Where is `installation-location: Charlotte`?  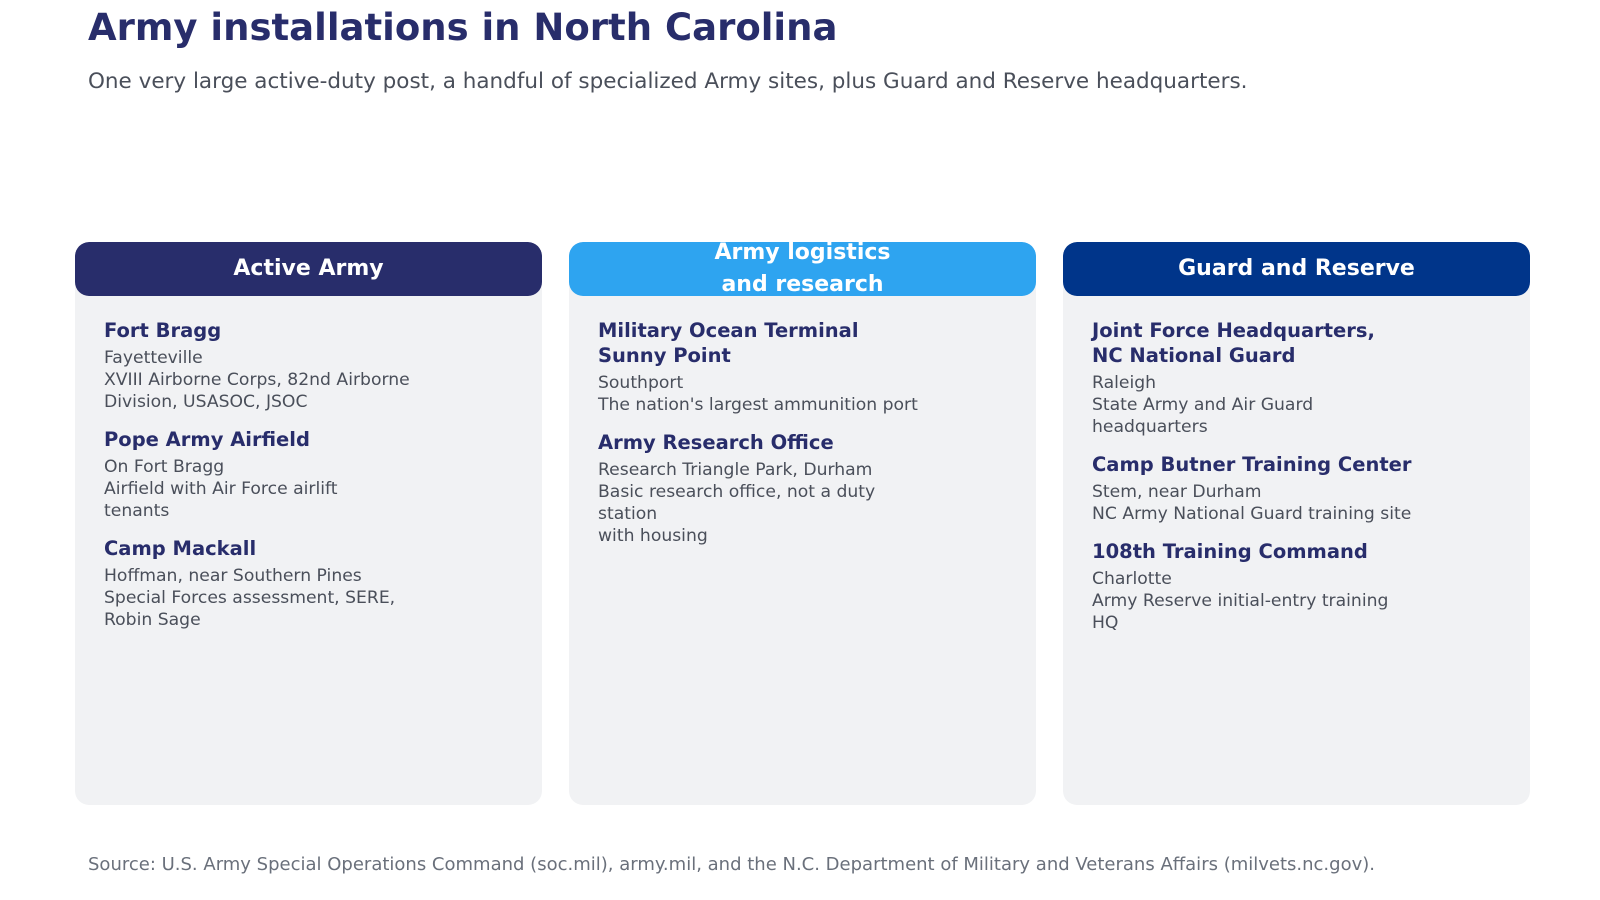 installation-location: Charlotte is located at coordinates (1132, 579).